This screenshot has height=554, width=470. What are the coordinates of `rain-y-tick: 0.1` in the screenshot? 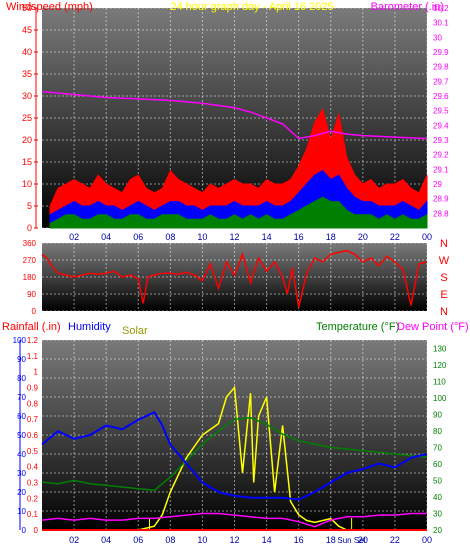 It's located at (33, 514).